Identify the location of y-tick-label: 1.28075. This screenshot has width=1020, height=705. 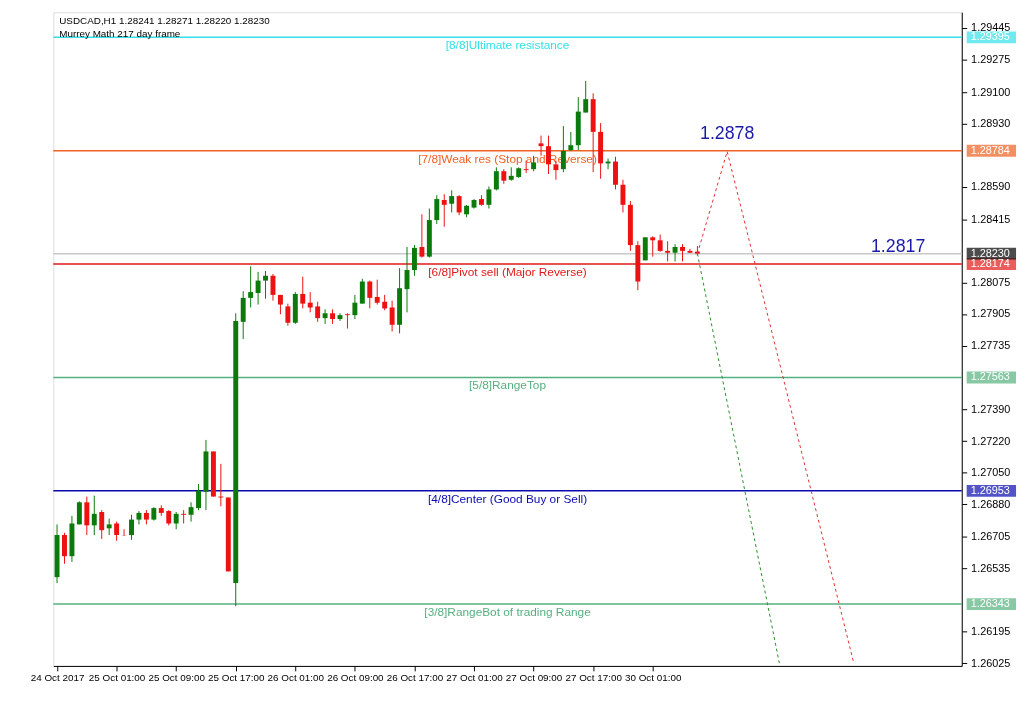
(991, 281).